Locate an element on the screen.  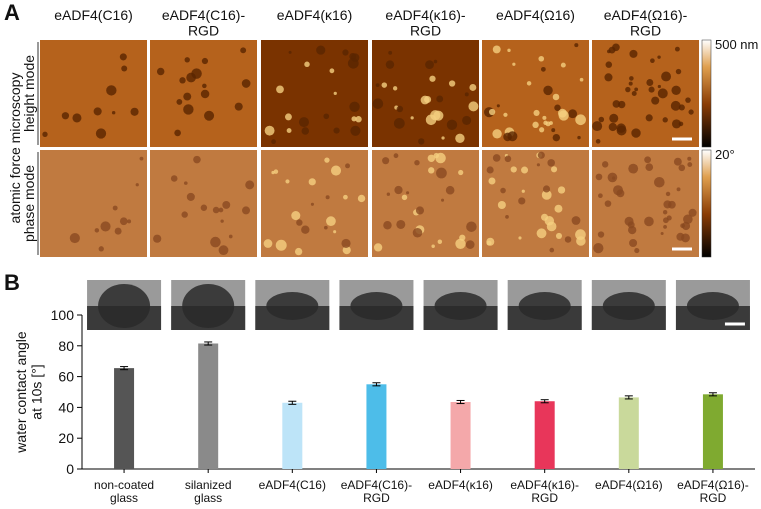
x-tick-label: eADF4(κ16) is located at coordinates (460, 485).